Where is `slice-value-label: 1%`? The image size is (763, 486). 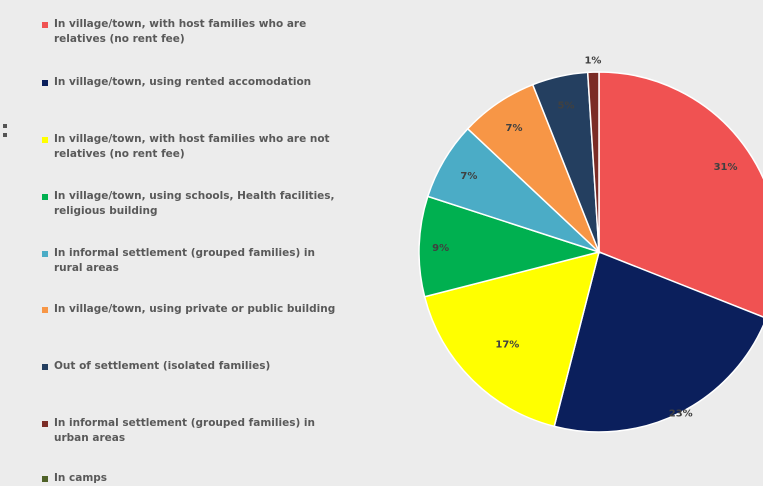 slice-value-label: 1% is located at coordinates (592, 60).